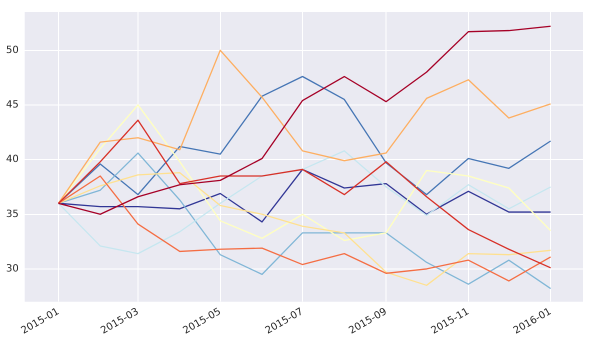 The image size is (590, 341). What do you see at coordinates (12, 214) in the screenshot?
I see `y-tick-label: 35` at bounding box center [12, 214].